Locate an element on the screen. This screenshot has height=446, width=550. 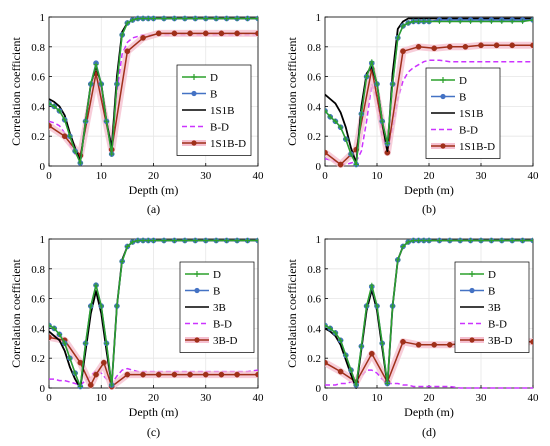
x-tick-label: 40 is located at coordinates (259, 176).